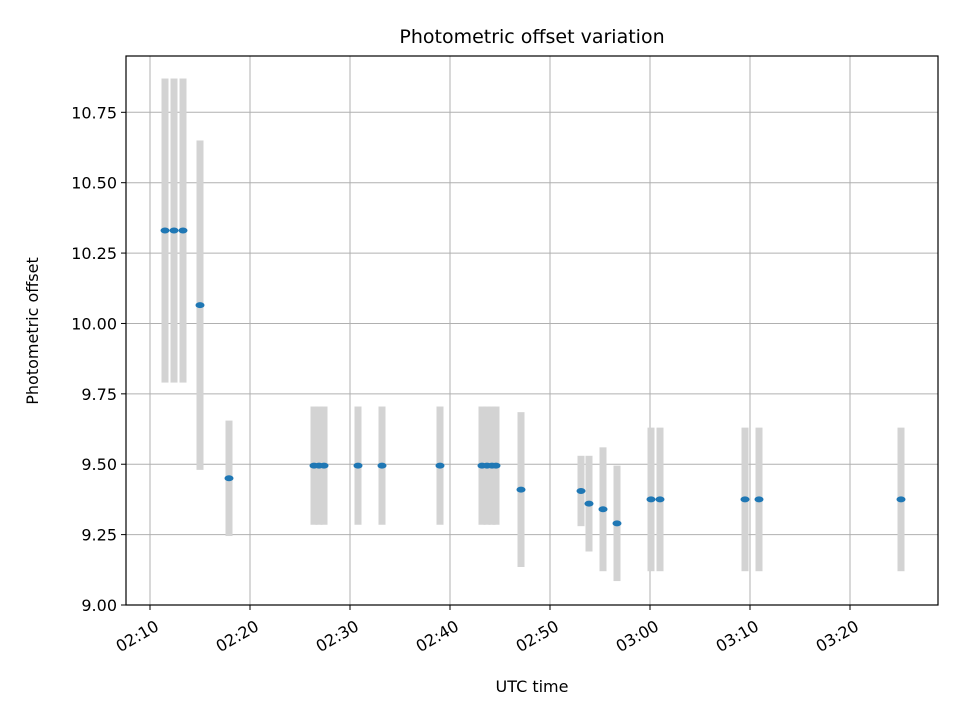  I want to click on chart-title: Photometric offset variation, so click(531, 37).